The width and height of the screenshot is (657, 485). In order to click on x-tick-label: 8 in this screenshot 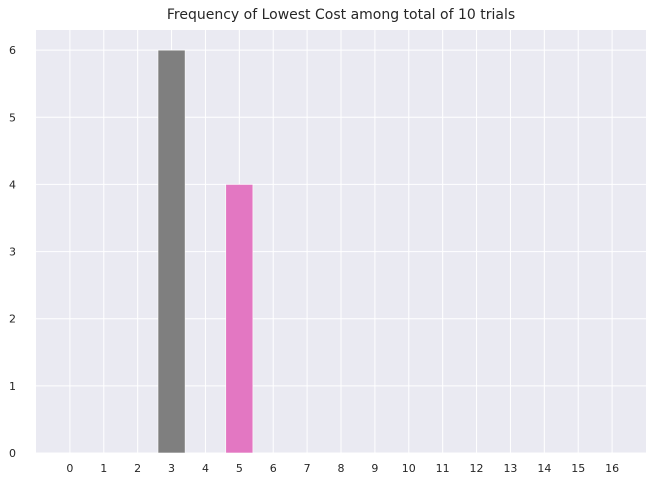, I will do `click(341, 468)`.